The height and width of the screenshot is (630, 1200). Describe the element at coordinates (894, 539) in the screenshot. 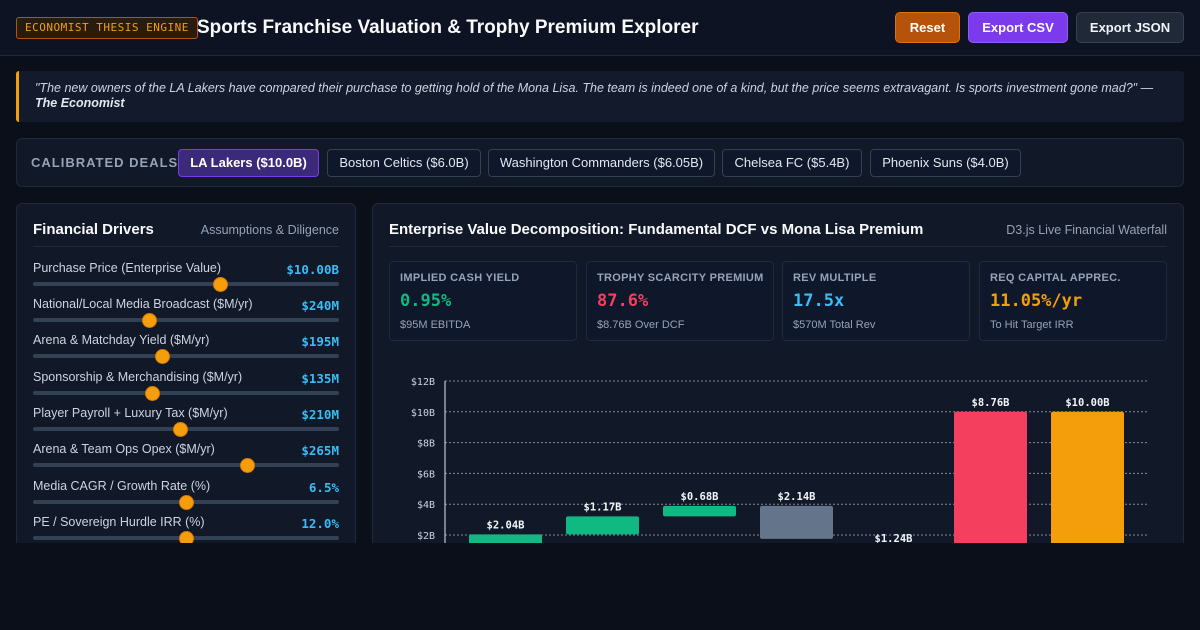

I see `bar-value-label: $1.24B` at that location.